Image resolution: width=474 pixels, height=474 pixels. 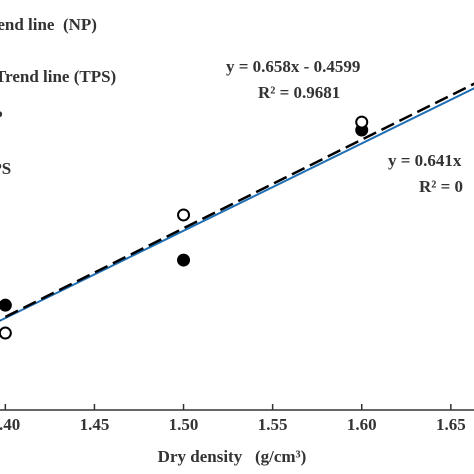 I want to click on x-tick-label: 1.40, so click(x=10, y=424).